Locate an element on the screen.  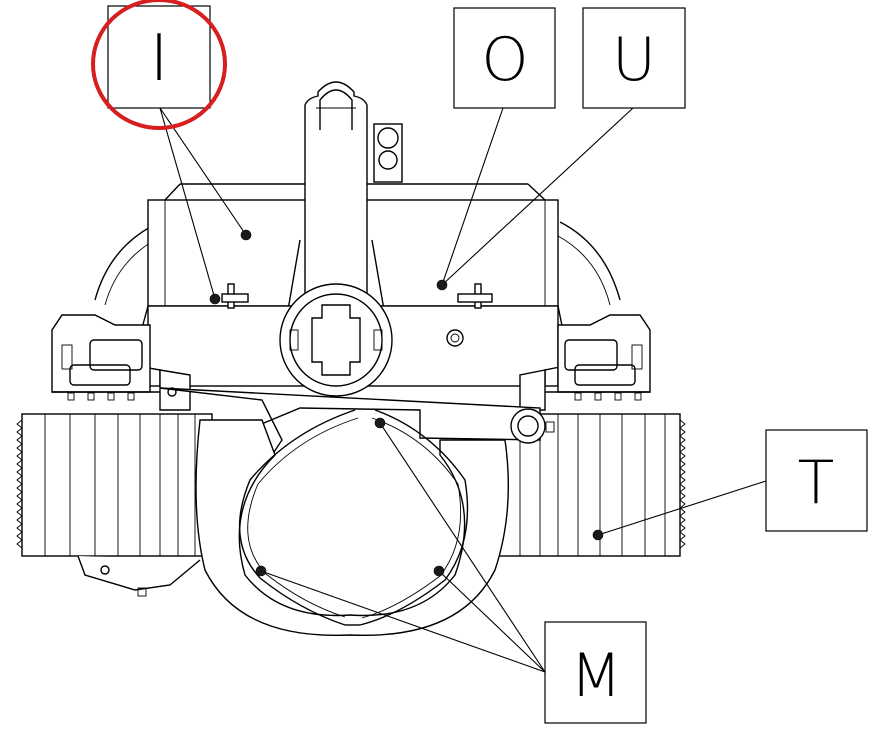
callout-t: T is located at coordinates (816, 480).